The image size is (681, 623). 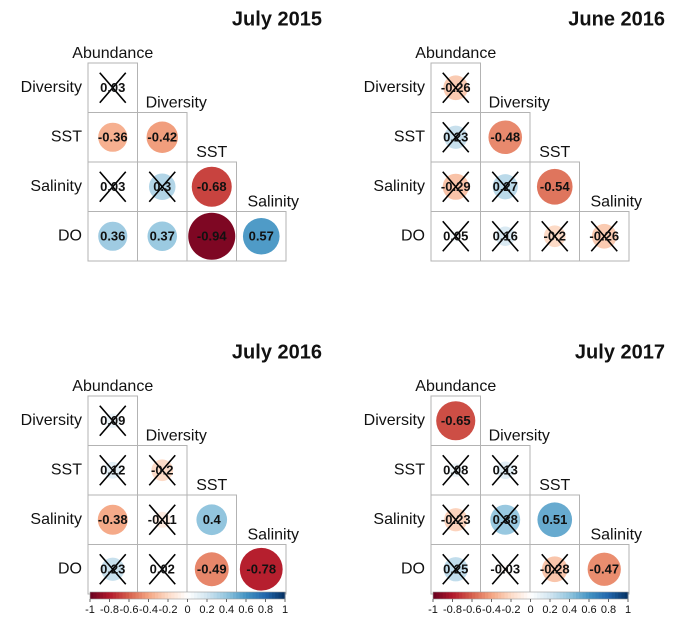 I want to click on colorbar-tick-label: 1, so click(x=628, y=610).